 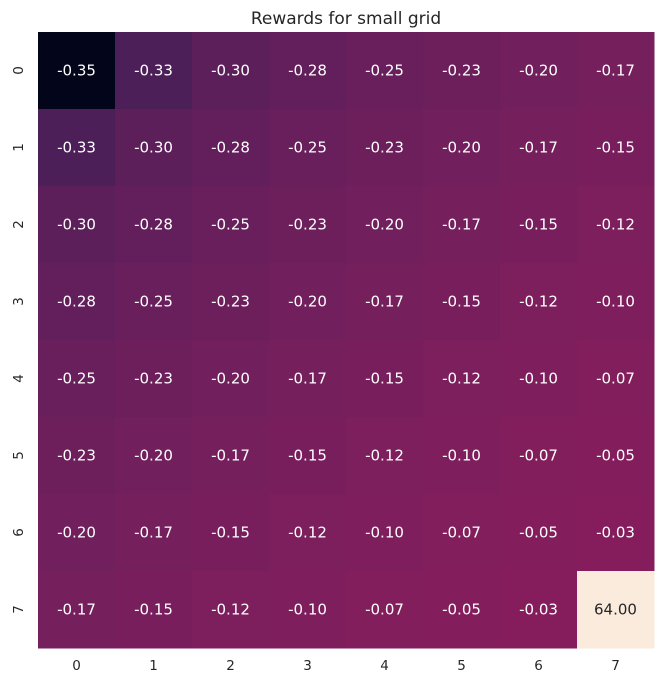 What do you see at coordinates (19, 340) in the screenshot?
I see `y-tick-labels: 0 1 2 3 4 5 6 7` at bounding box center [19, 340].